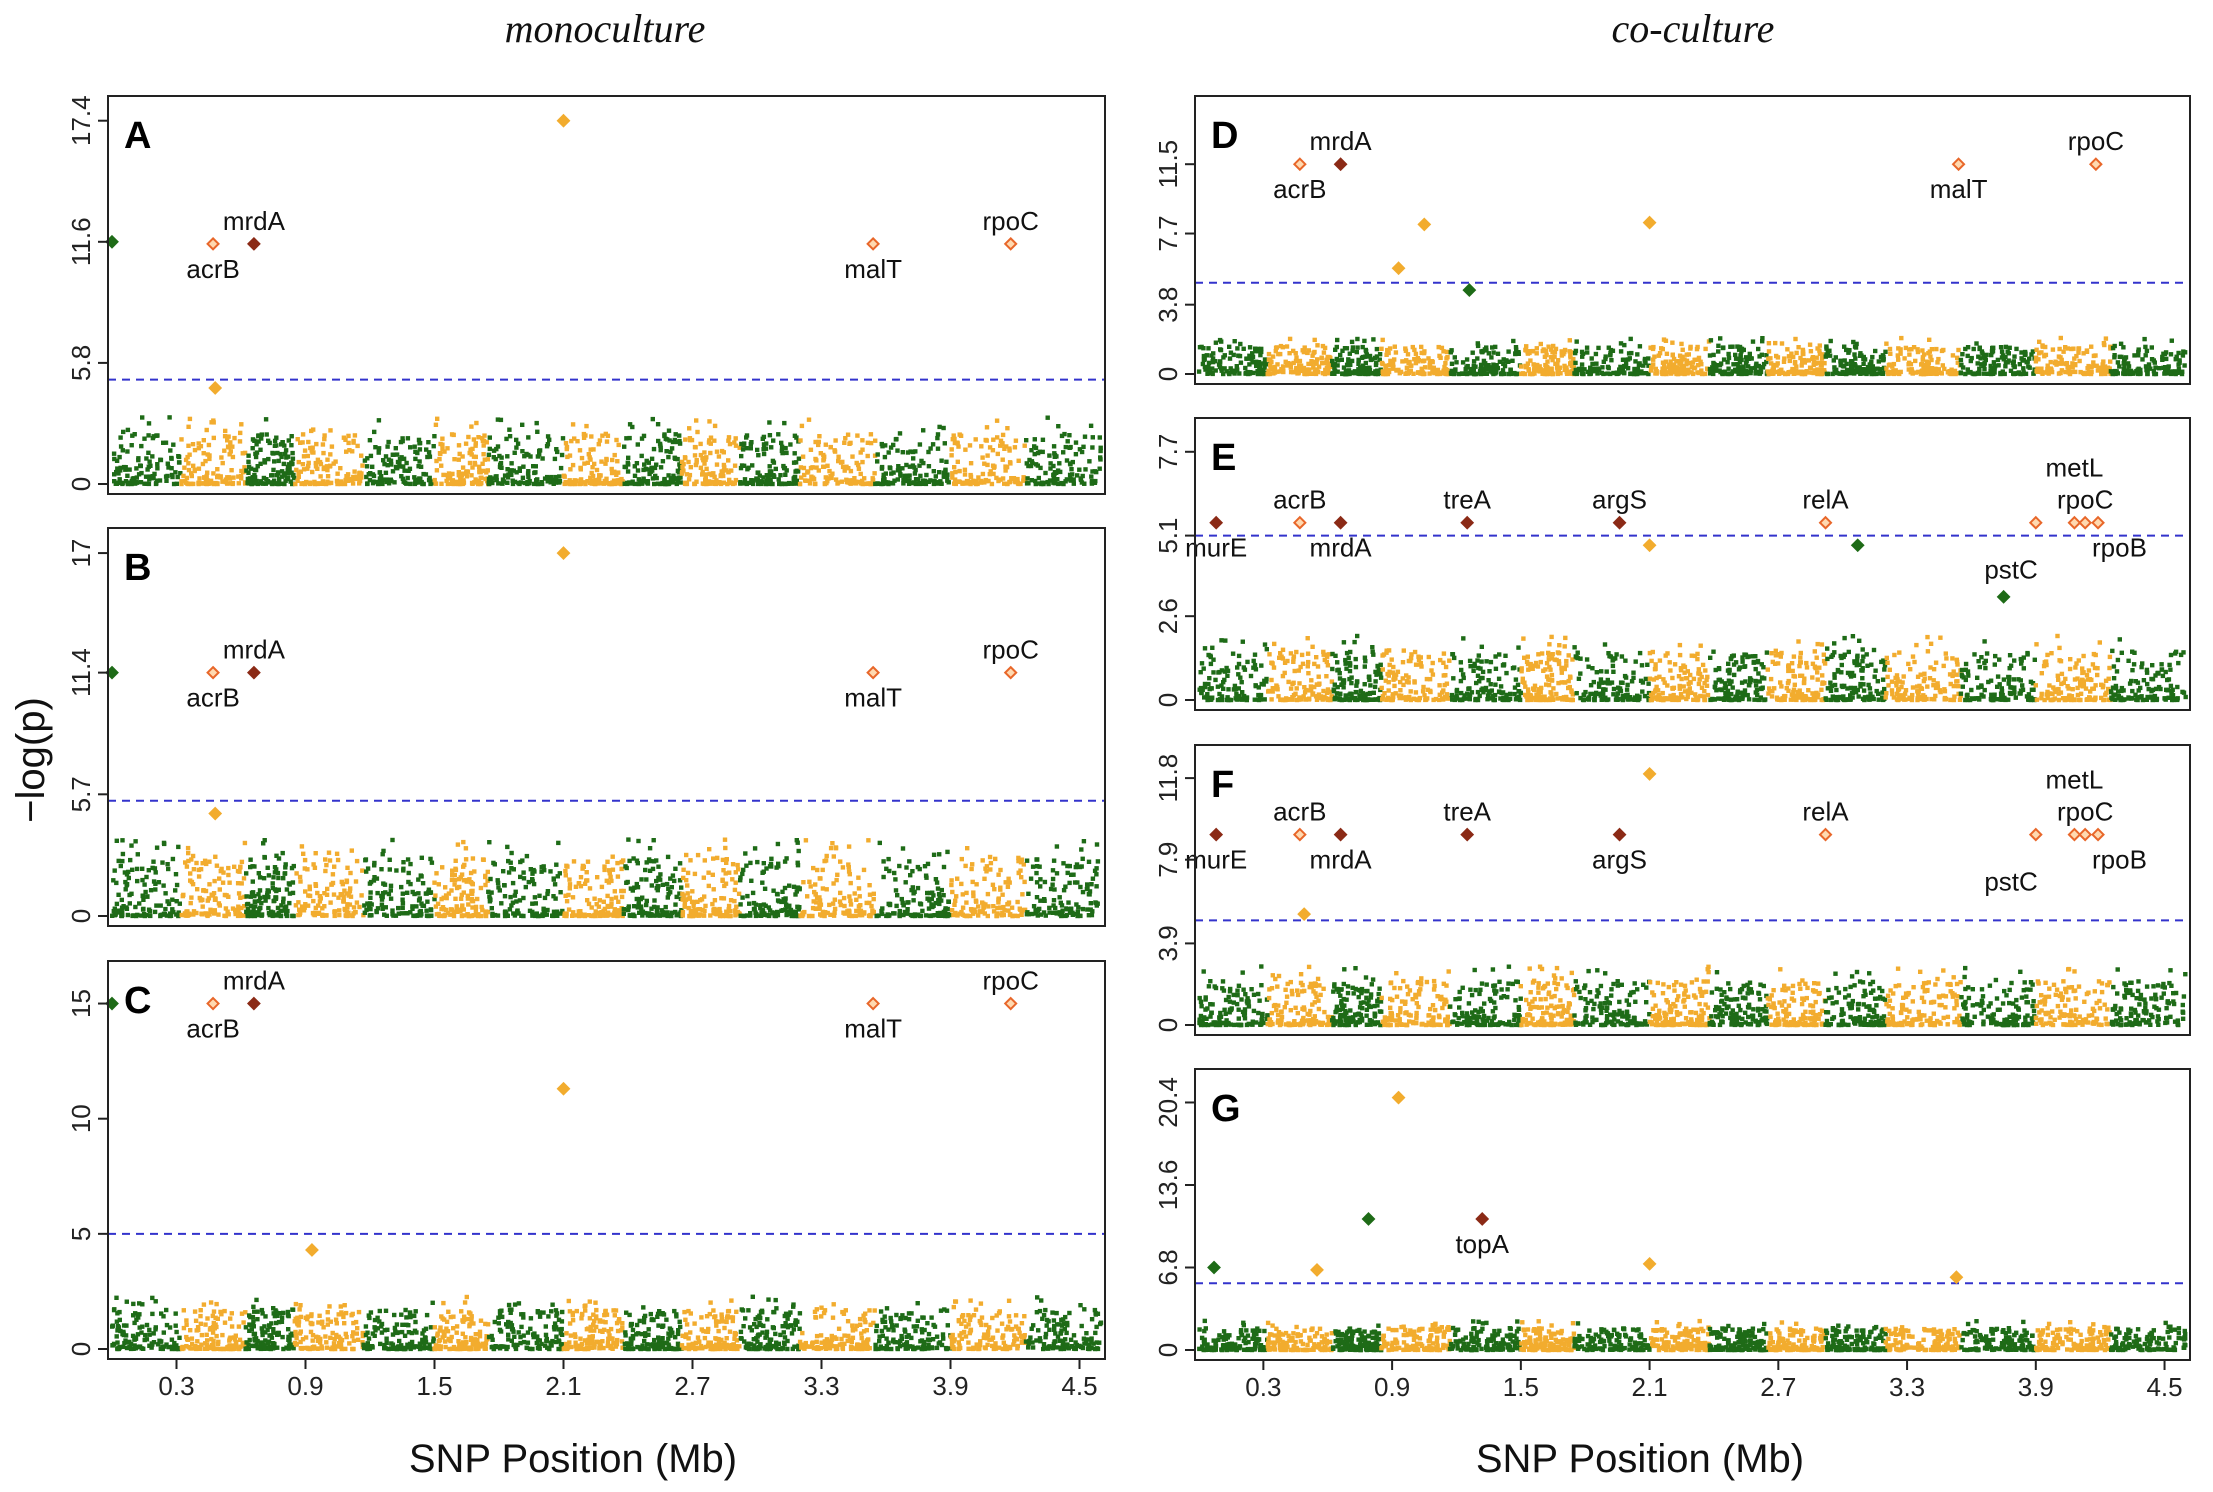 This screenshot has height=1492, width=2213. What do you see at coordinates (81, 120) in the screenshot?
I see `y-tick-label: 17.4` at bounding box center [81, 120].